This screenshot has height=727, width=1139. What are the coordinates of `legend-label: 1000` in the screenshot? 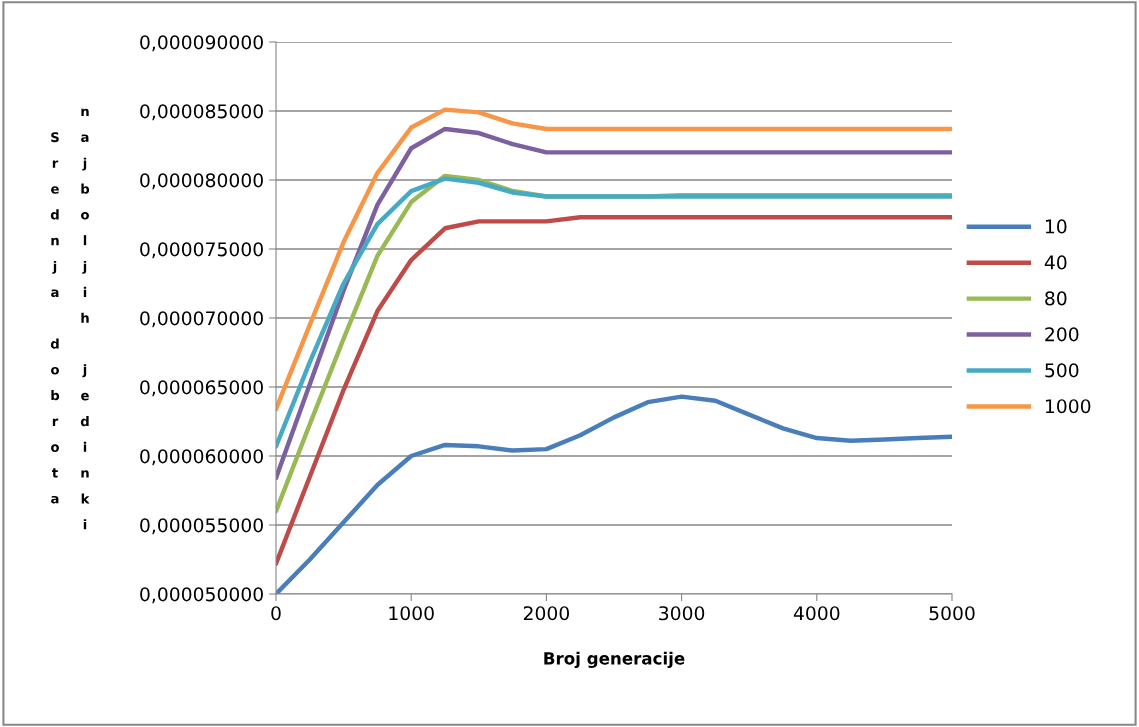 It's located at (1068, 406).